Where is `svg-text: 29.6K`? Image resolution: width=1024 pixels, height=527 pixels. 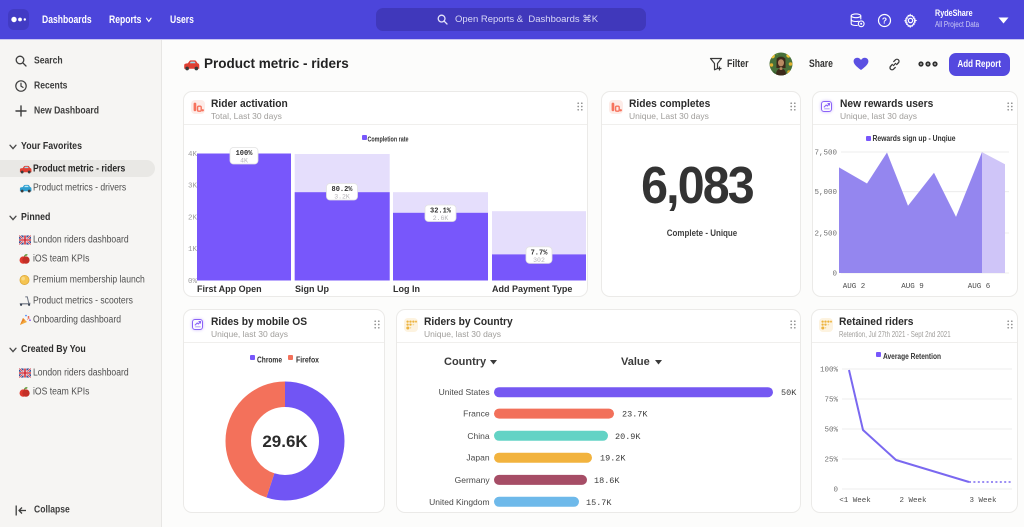 svg-text: 29.6K is located at coordinates (285, 441).